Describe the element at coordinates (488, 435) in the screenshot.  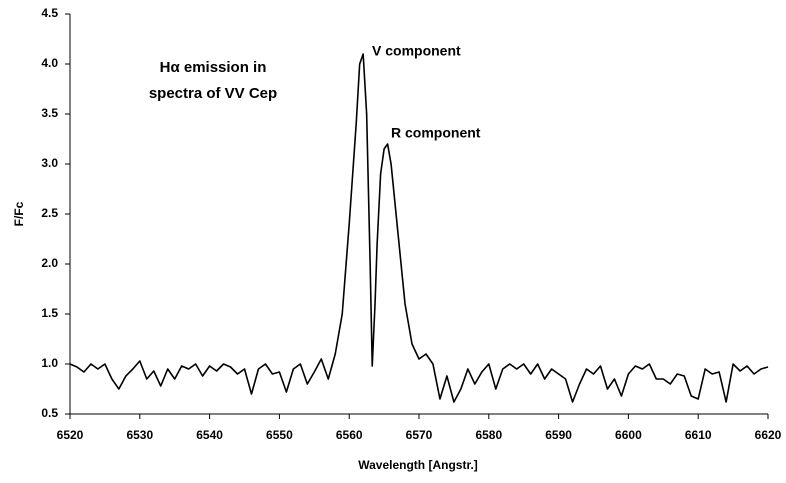
I see `x-tick-label: 6580` at that location.